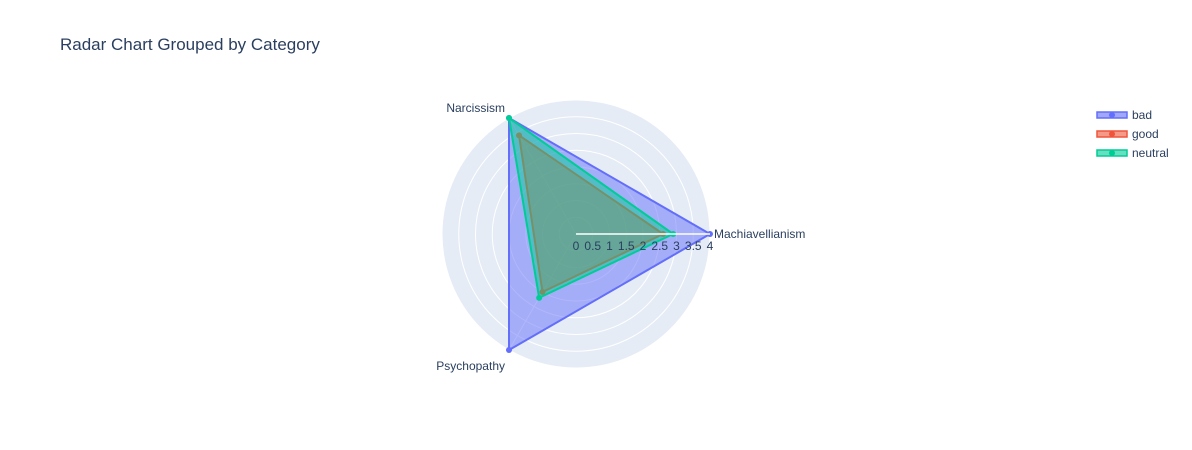 This screenshot has height=450, width=1192. I want to click on series-area-neutral, so click(591, 207).